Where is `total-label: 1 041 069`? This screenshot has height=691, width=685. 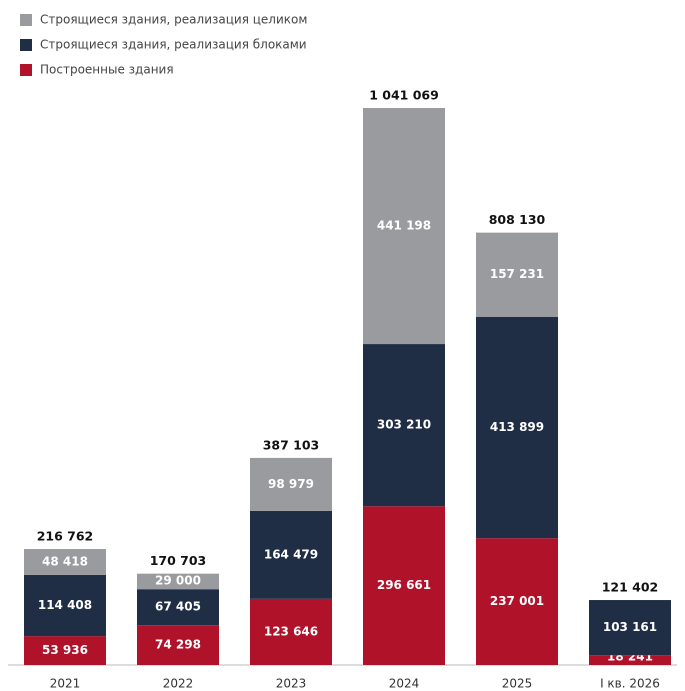
total-label: 1 041 069 is located at coordinates (404, 95).